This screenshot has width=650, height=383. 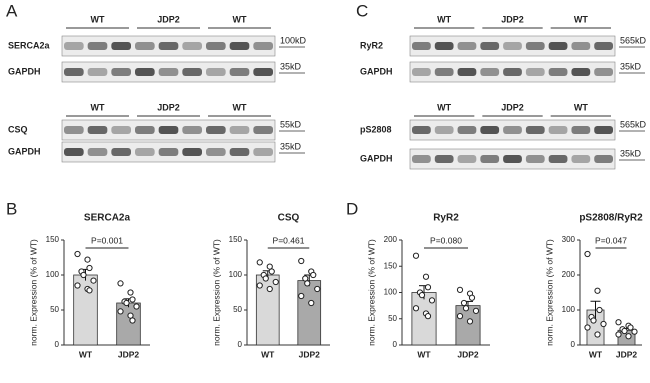 What do you see at coordinates (611, 240) in the screenshot?
I see `p-value: P=0.047` at bounding box center [611, 240].